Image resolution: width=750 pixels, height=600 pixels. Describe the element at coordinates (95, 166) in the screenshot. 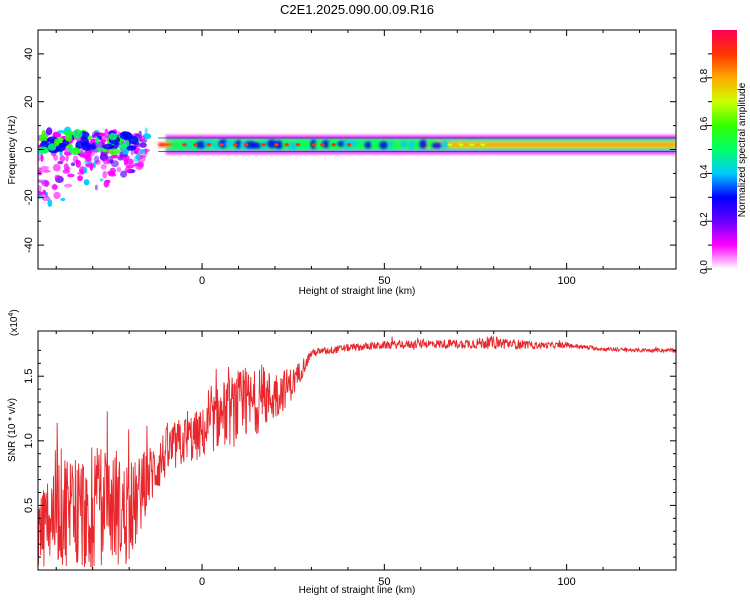

I see `heatmap-scatter` at that location.